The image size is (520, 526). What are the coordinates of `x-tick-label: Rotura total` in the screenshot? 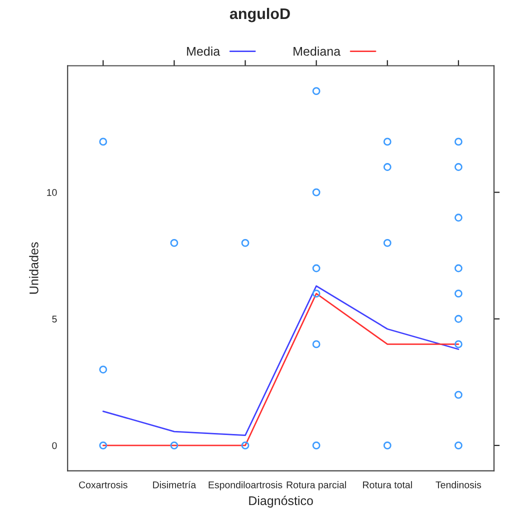 It's located at (387, 484).